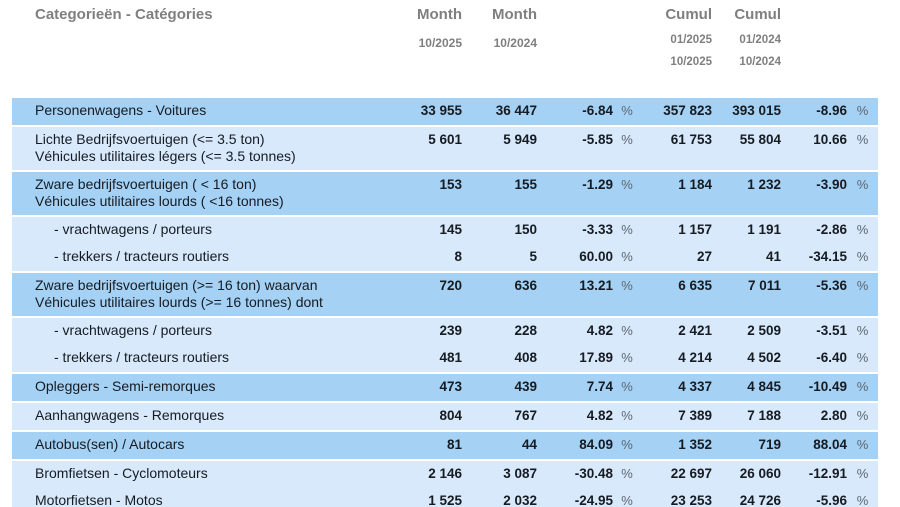 This screenshot has height=507, width=900. What do you see at coordinates (764, 415) in the screenshot?
I see `cumul-previous-value: 7 188` at bounding box center [764, 415].